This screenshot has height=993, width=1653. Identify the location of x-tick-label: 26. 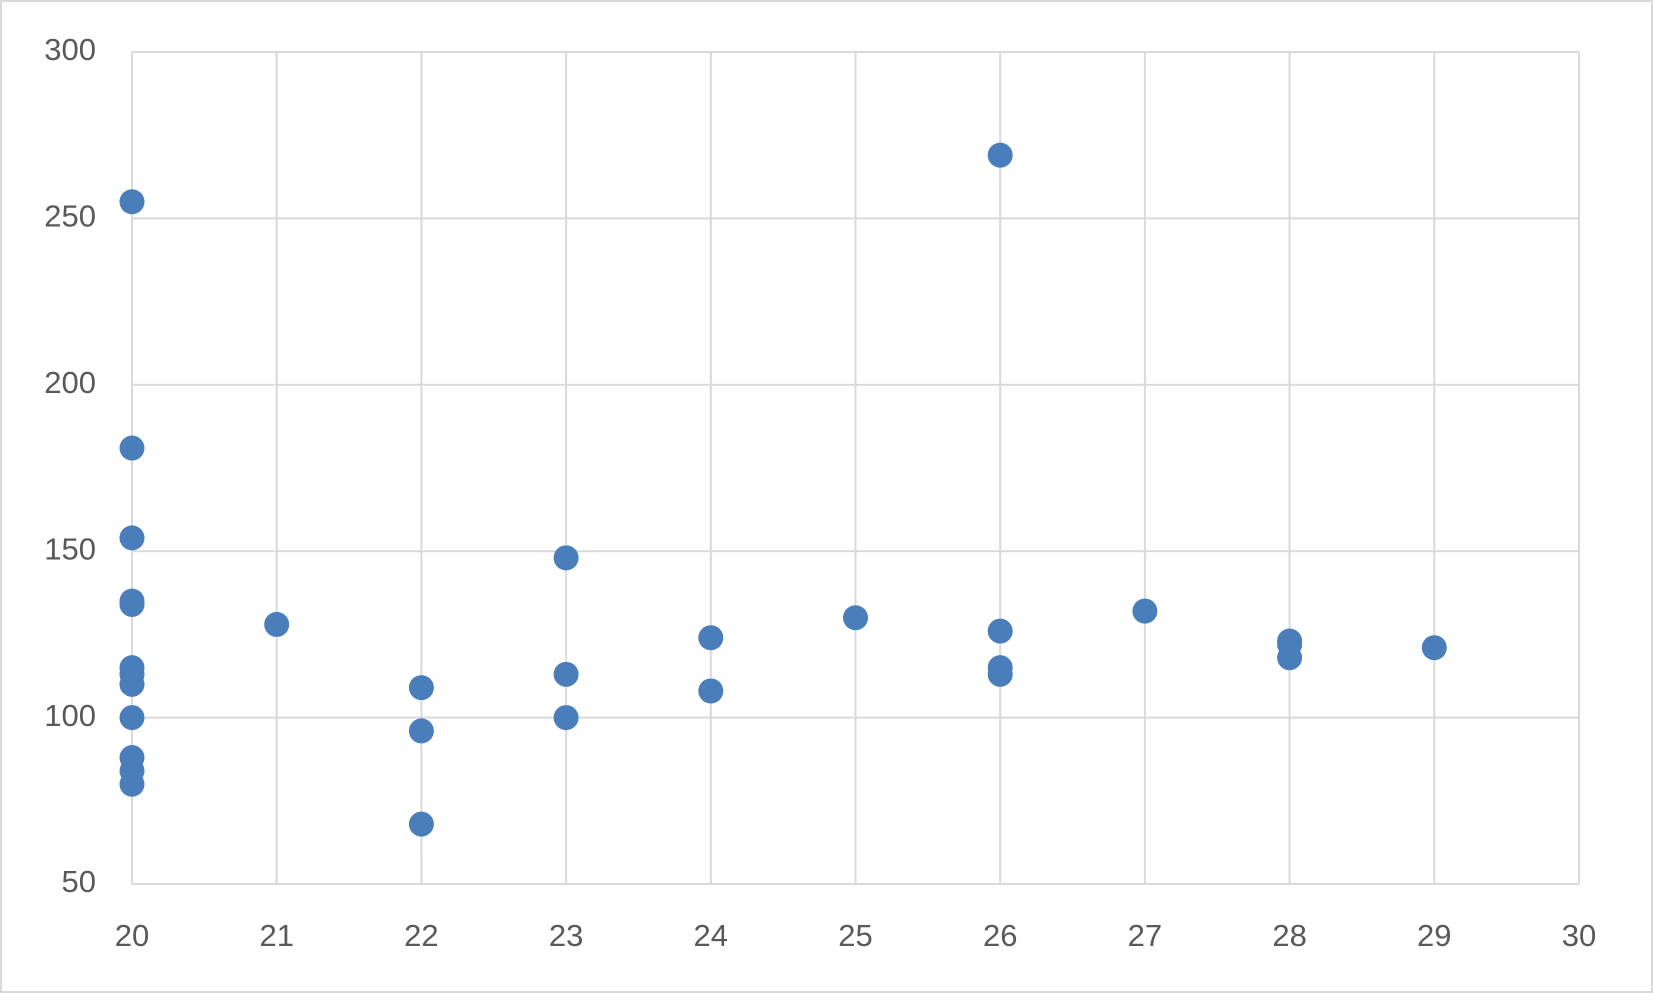
(1000, 935).